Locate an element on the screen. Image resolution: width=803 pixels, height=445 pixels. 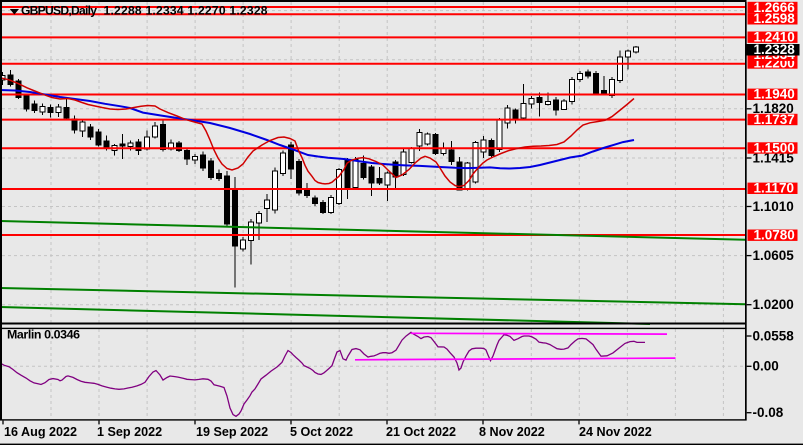
svg-text: 1.1940 is located at coordinates (774, 94).